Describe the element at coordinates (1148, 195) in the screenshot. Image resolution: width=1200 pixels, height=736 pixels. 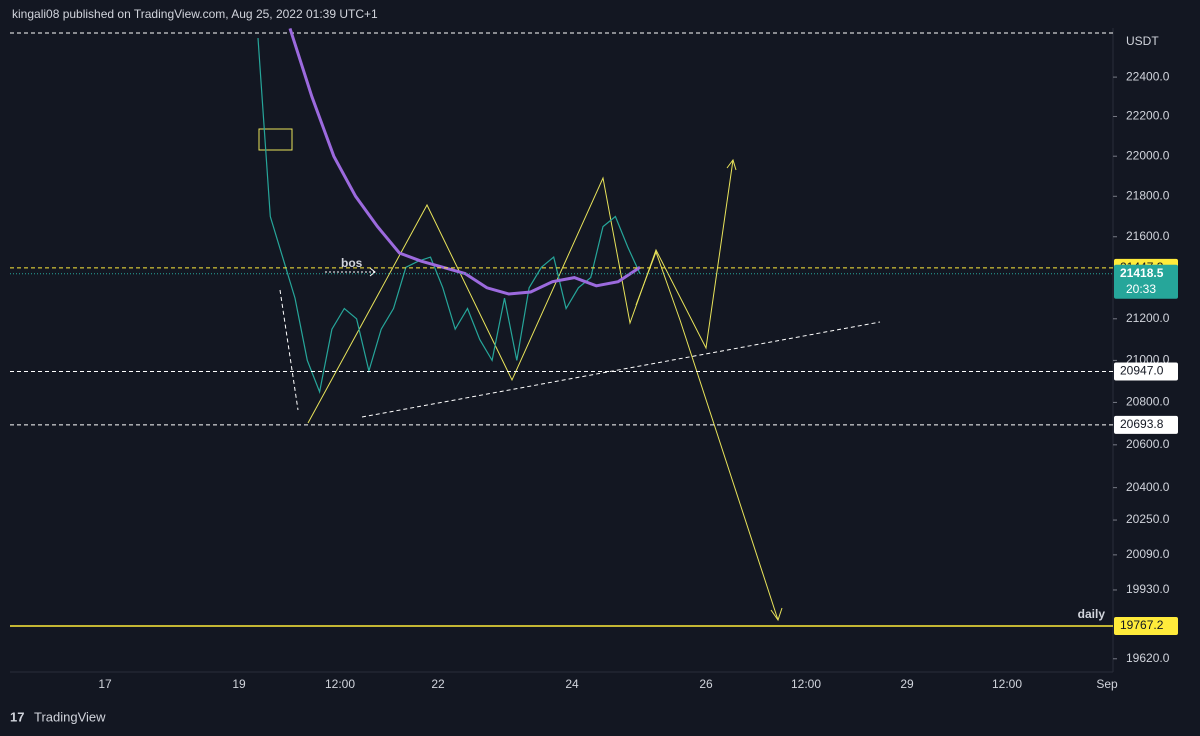
I see `y-tick-label: 21800.0` at that location.